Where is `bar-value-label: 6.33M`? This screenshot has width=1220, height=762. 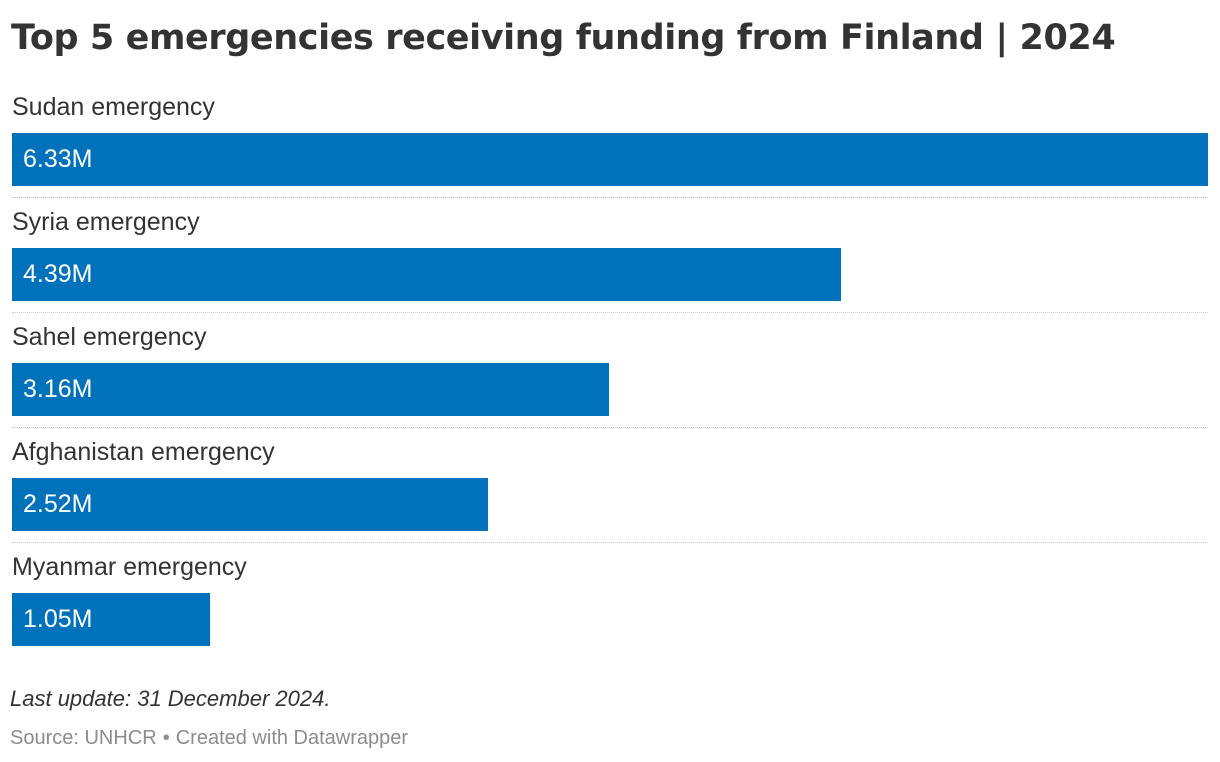
bar-value-label: 6.33M is located at coordinates (58, 159).